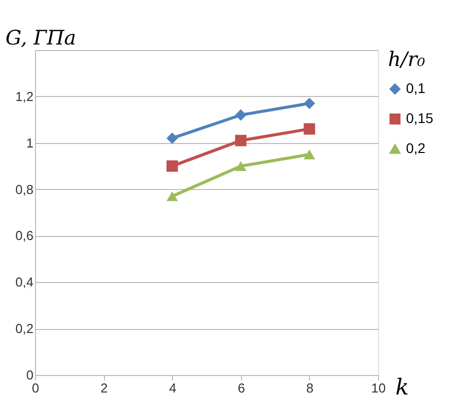  I want to click on x-axis-title: k, so click(402, 388).